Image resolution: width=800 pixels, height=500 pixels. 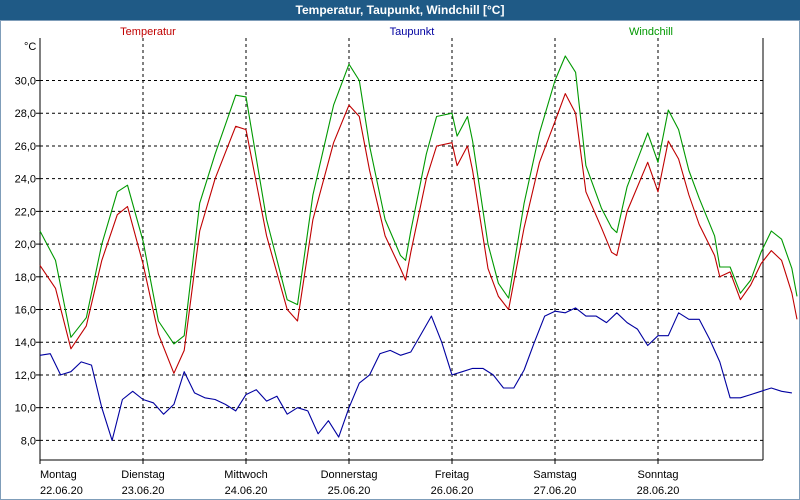 I want to click on y-tick-label: 20,0, so click(x=25, y=245).